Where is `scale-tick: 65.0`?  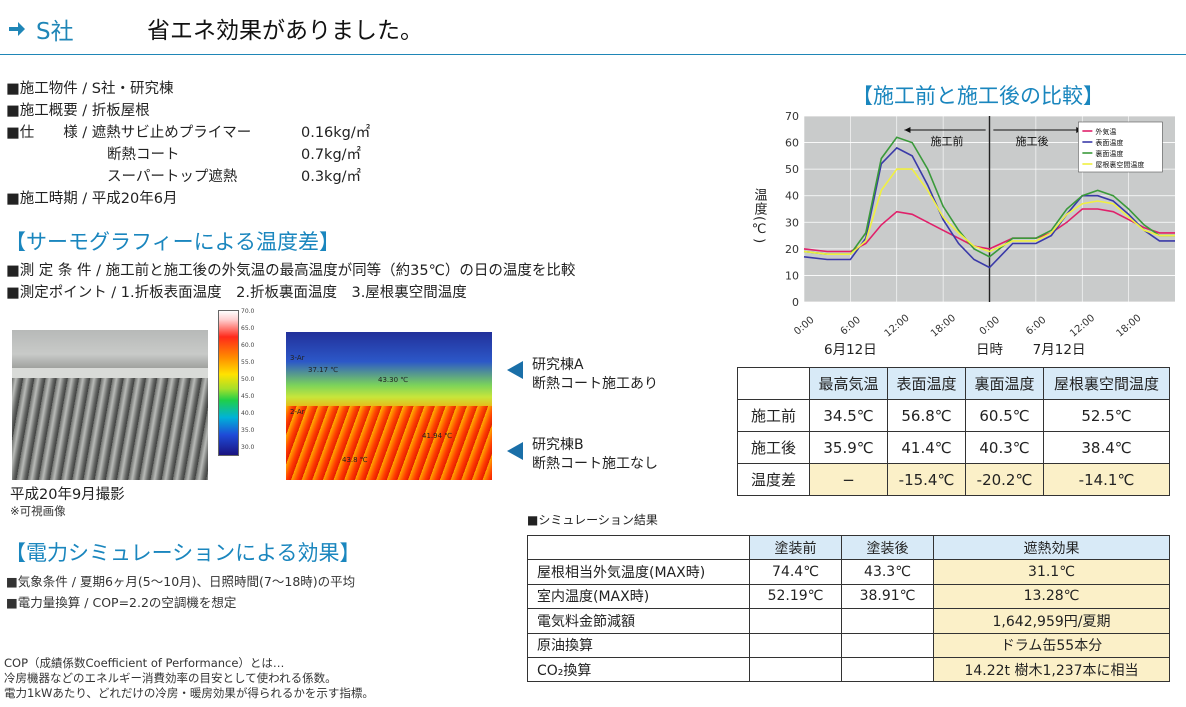
scale-tick: 65.0 is located at coordinates (248, 328).